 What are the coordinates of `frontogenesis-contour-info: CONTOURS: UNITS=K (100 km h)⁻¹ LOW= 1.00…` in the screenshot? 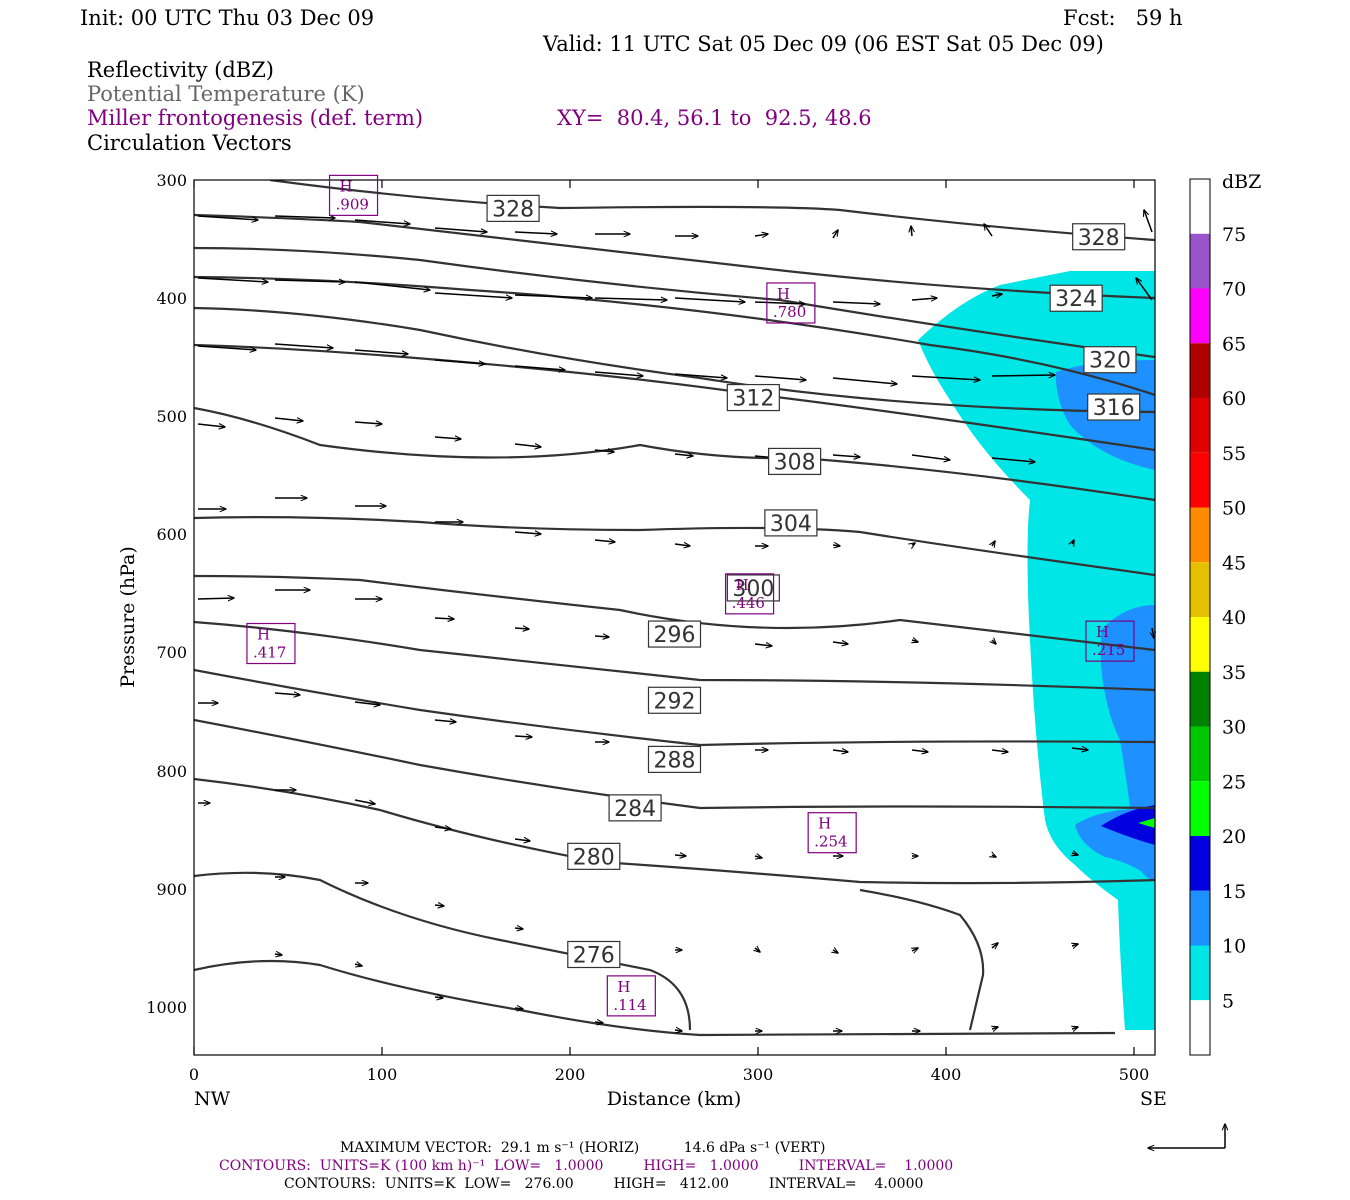 It's located at (586, 1166).